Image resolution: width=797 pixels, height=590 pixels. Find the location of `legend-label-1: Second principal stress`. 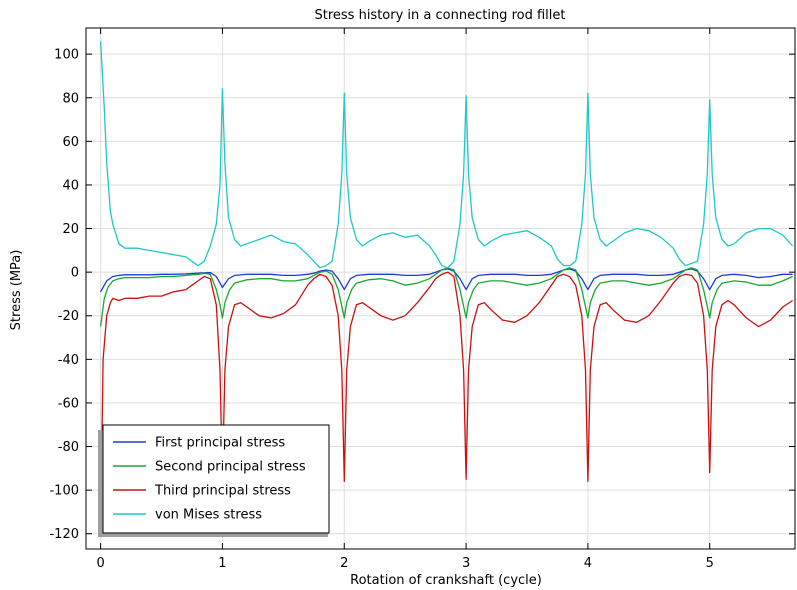

legend-label-1: Second principal stress is located at coordinates (230, 467).